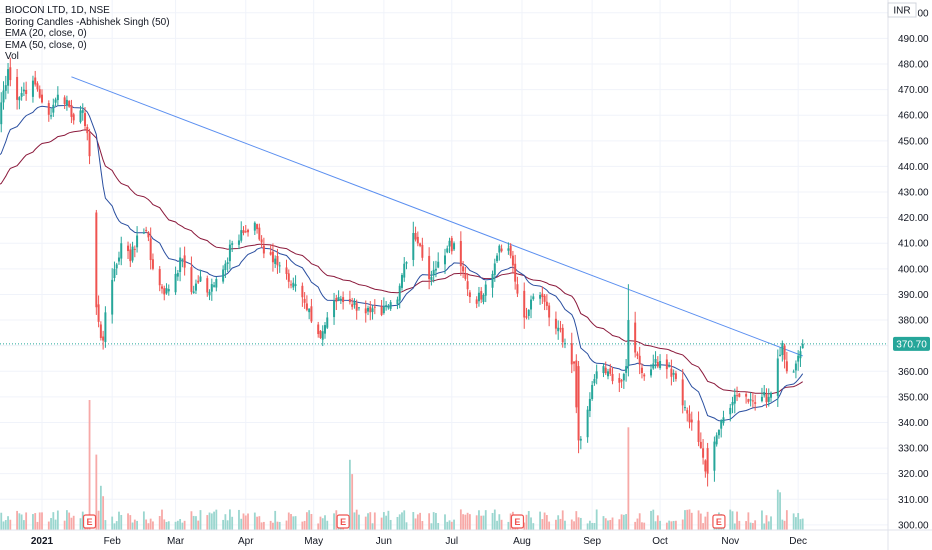 The height and width of the screenshot is (550, 932). Describe the element at coordinates (12, 56) in the screenshot. I see `legend-indicator-volume: Vol` at that location.